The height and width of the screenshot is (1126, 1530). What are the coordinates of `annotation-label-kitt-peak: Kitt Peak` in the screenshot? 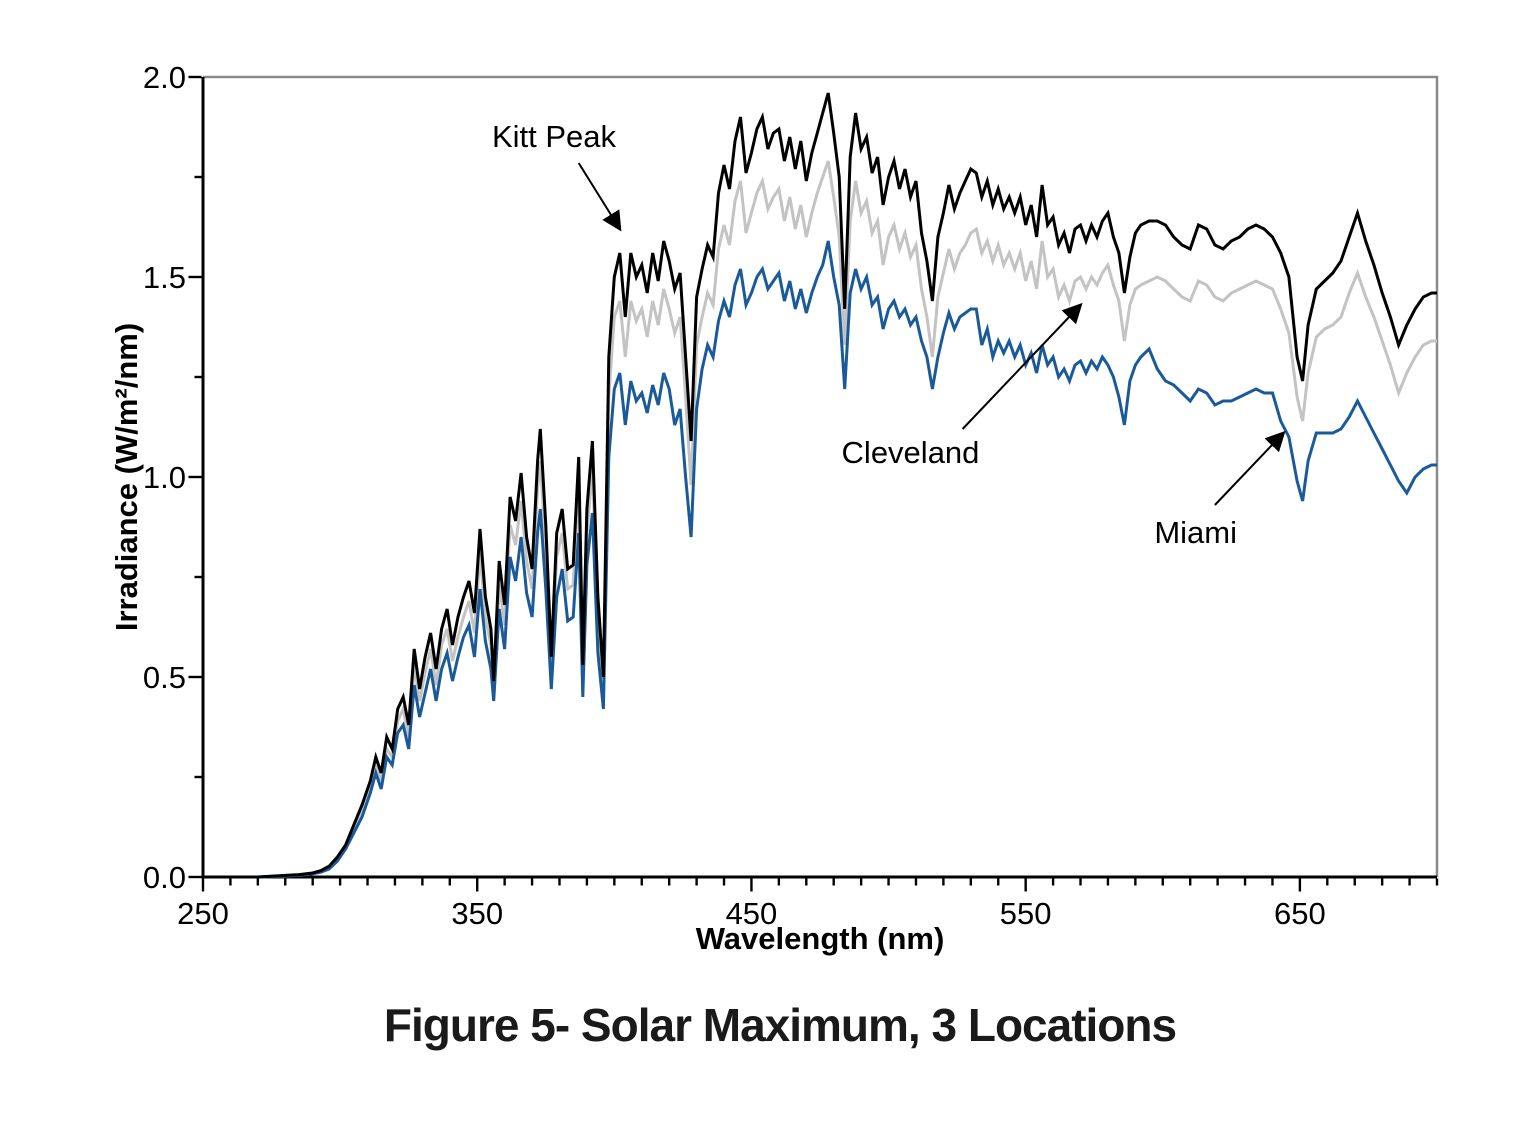 It's located at (554, 136).